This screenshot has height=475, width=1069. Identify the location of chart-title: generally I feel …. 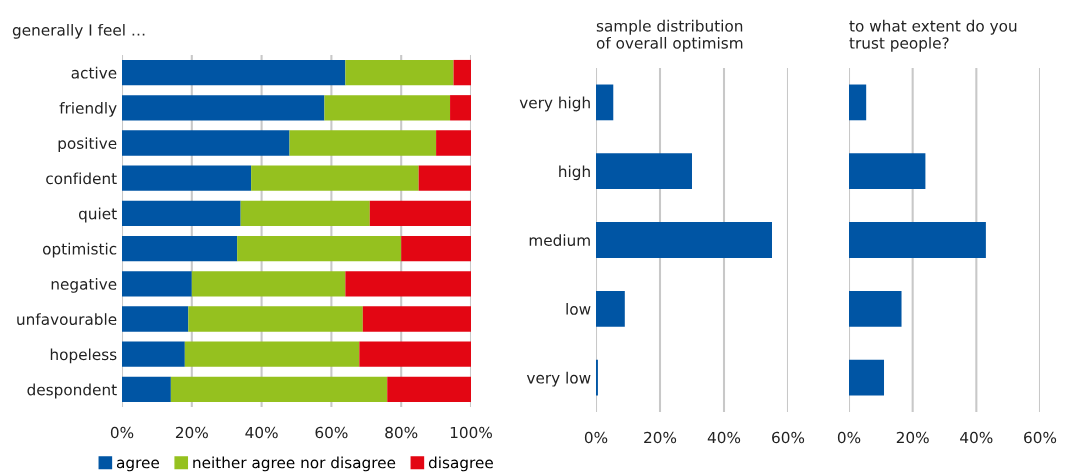
(78, 31).